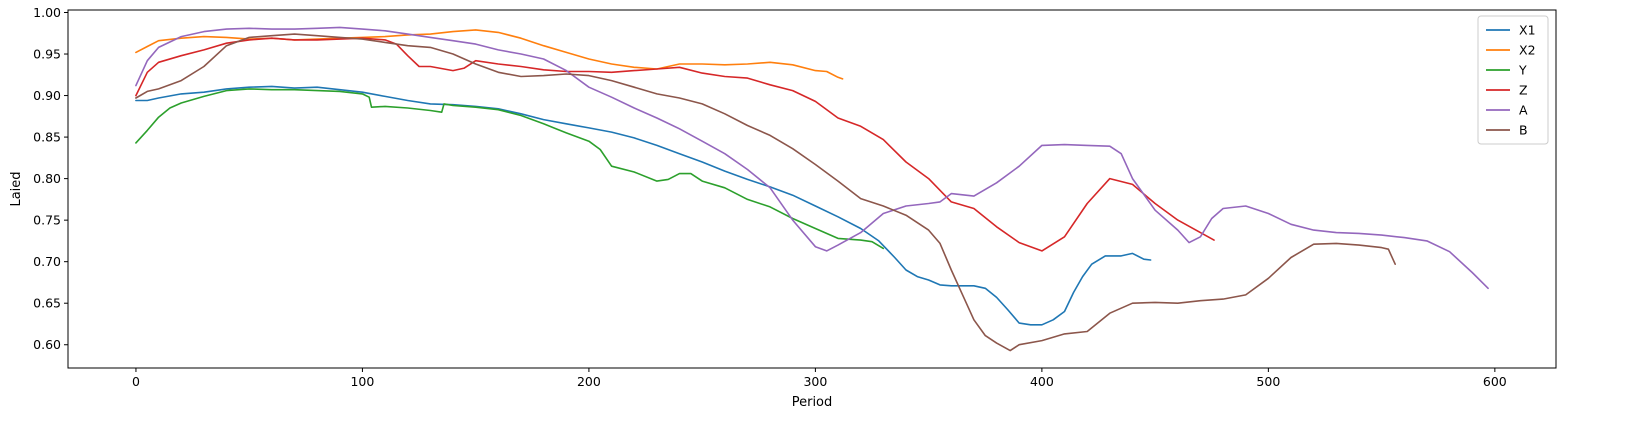 Image resolution: width=1630 pixels, height=435 pixels. What do you see at coordinates (47, 344) in the screenshot?
I see `y-tick-label: 0.60` at bounding box center [47, 344].